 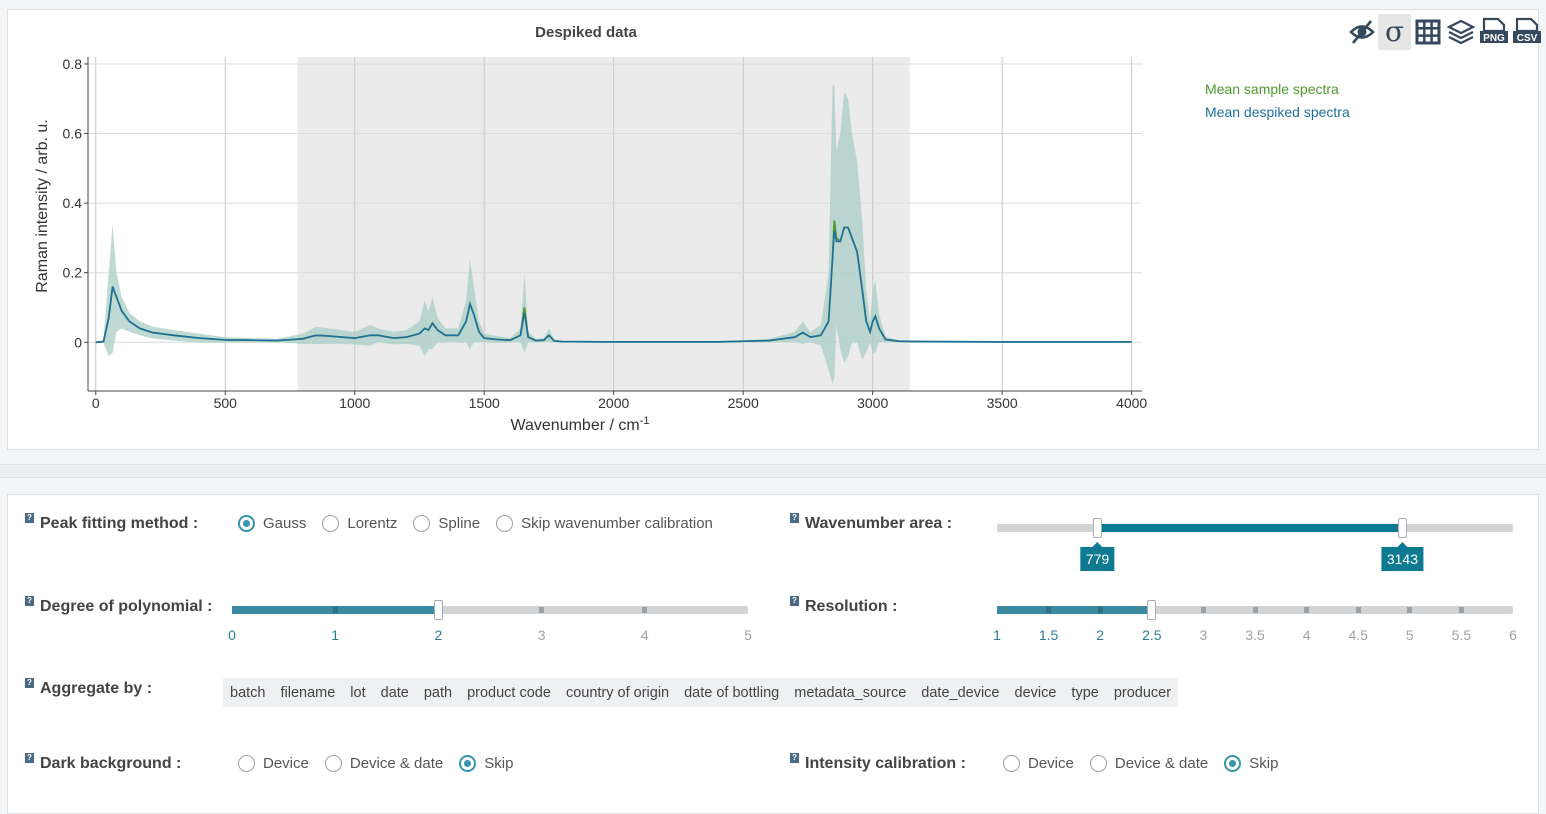 I want to click on radio-spline: Spline, so click(x=446, y=523).